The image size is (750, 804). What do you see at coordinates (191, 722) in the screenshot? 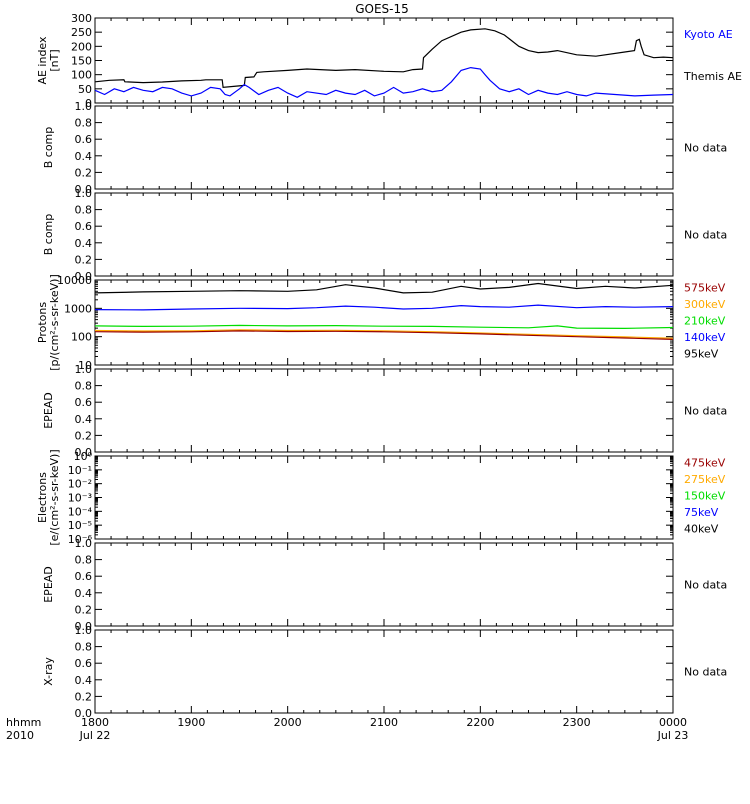
I see `x-tick-label: 1900` at bounding box center [191, 722].